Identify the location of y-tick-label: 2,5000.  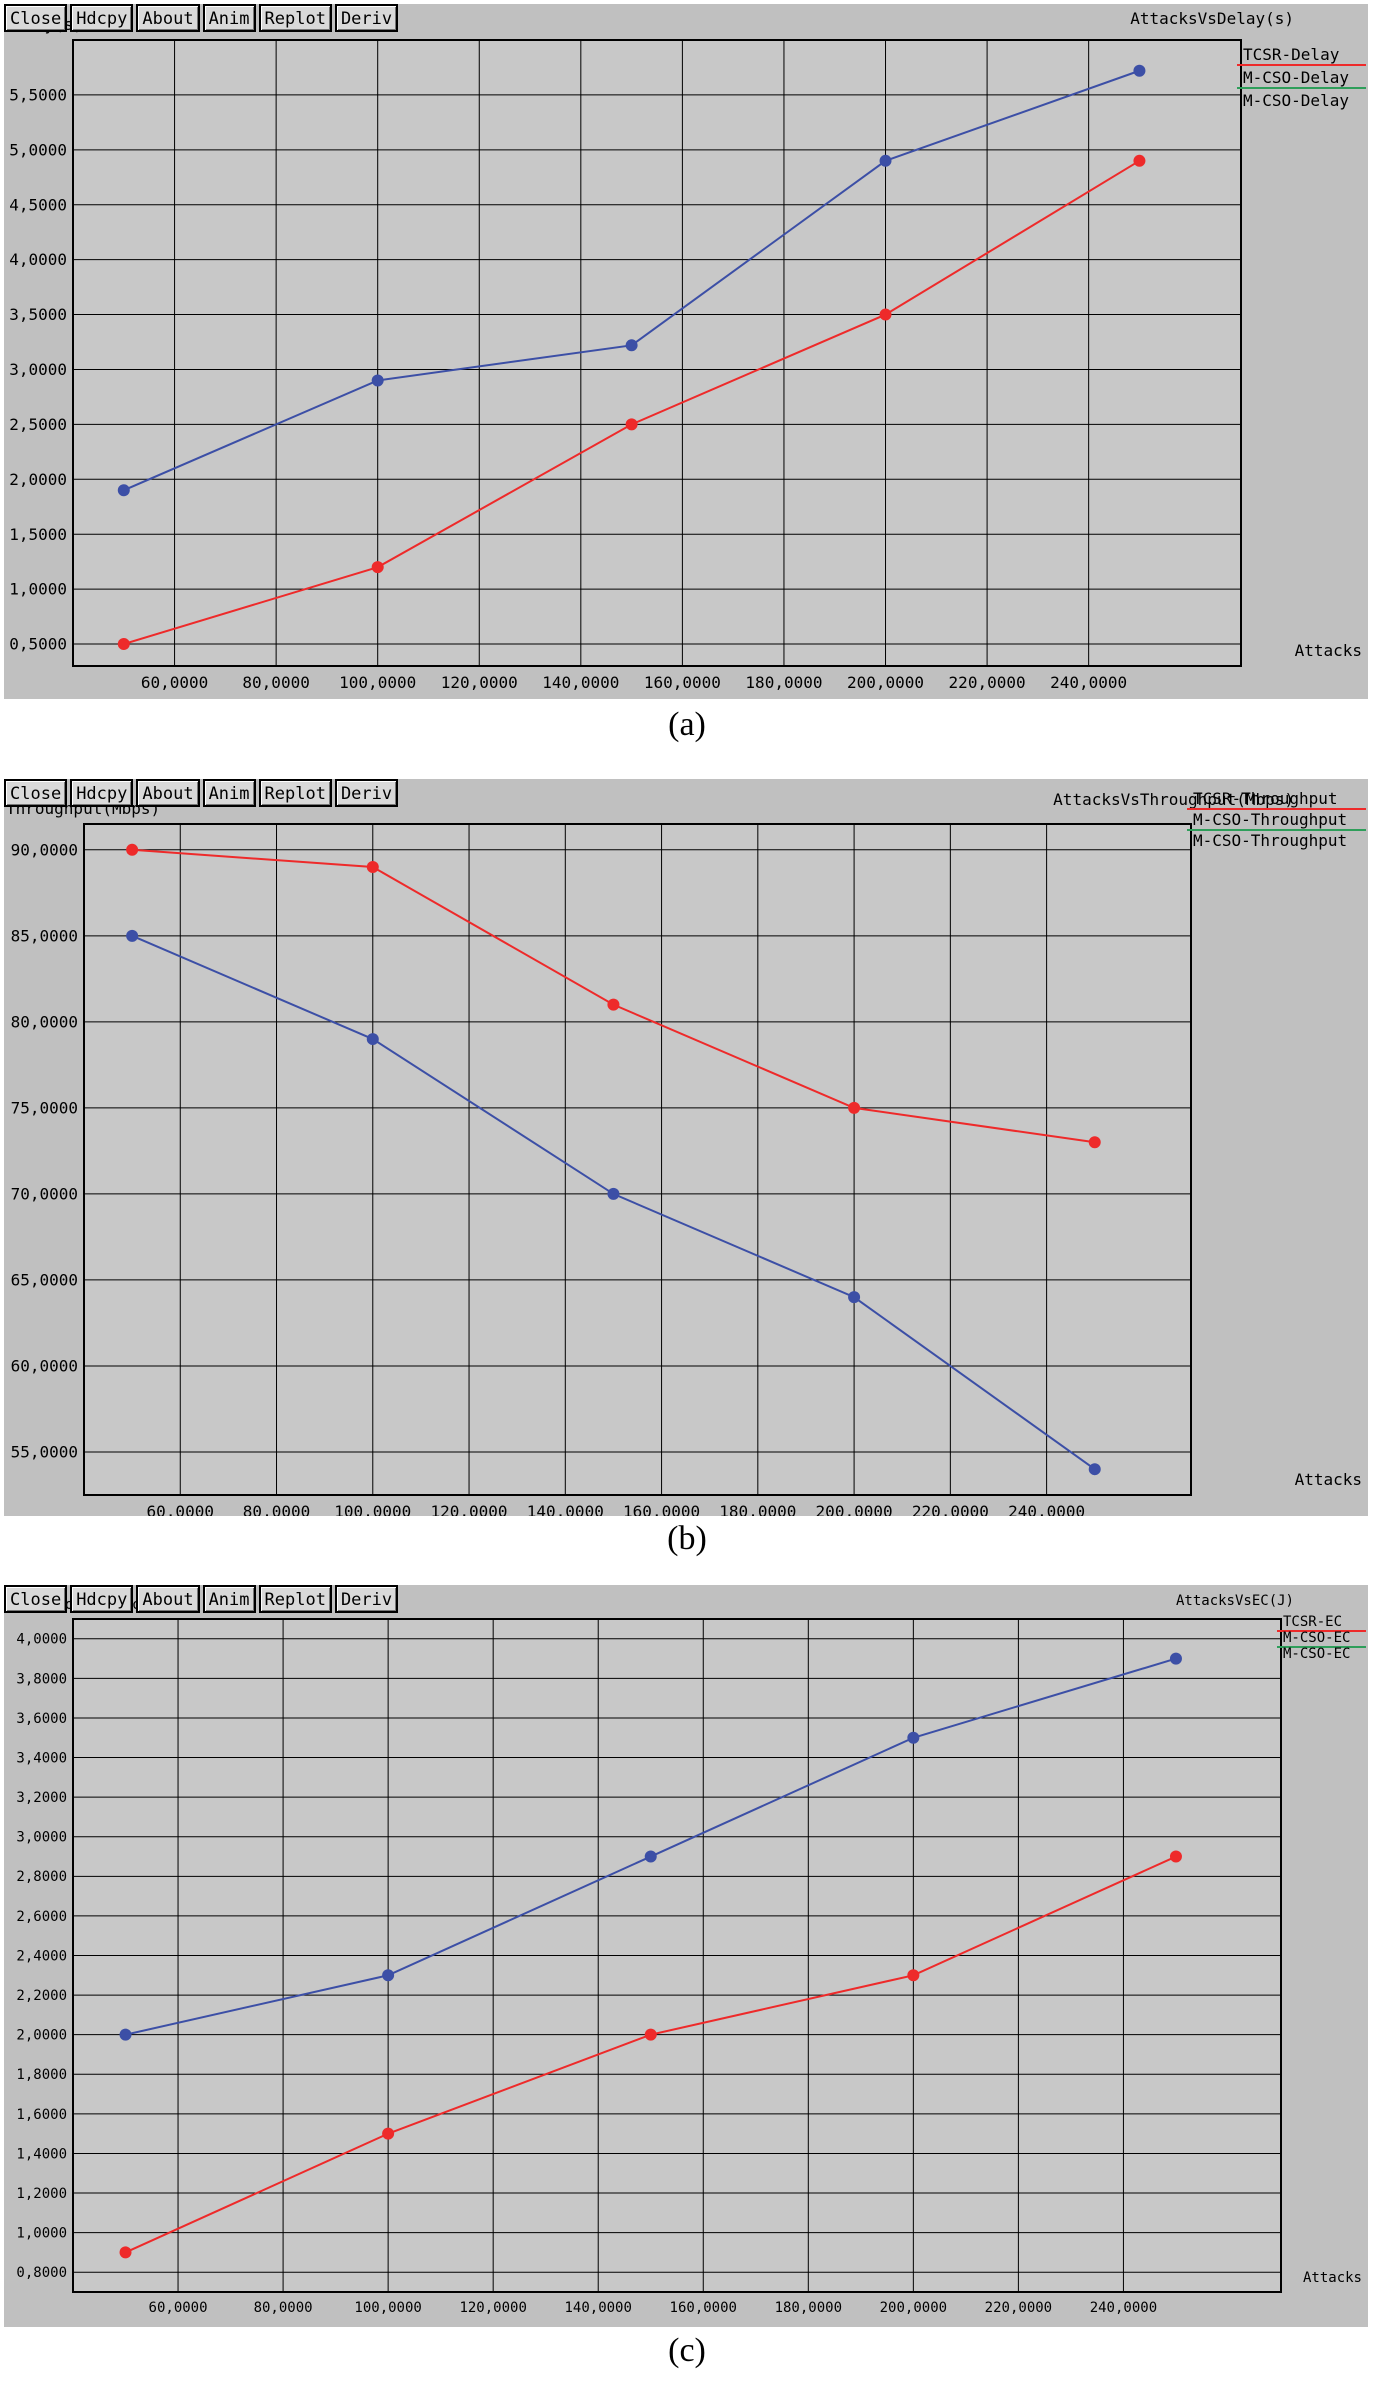
(38, 424).